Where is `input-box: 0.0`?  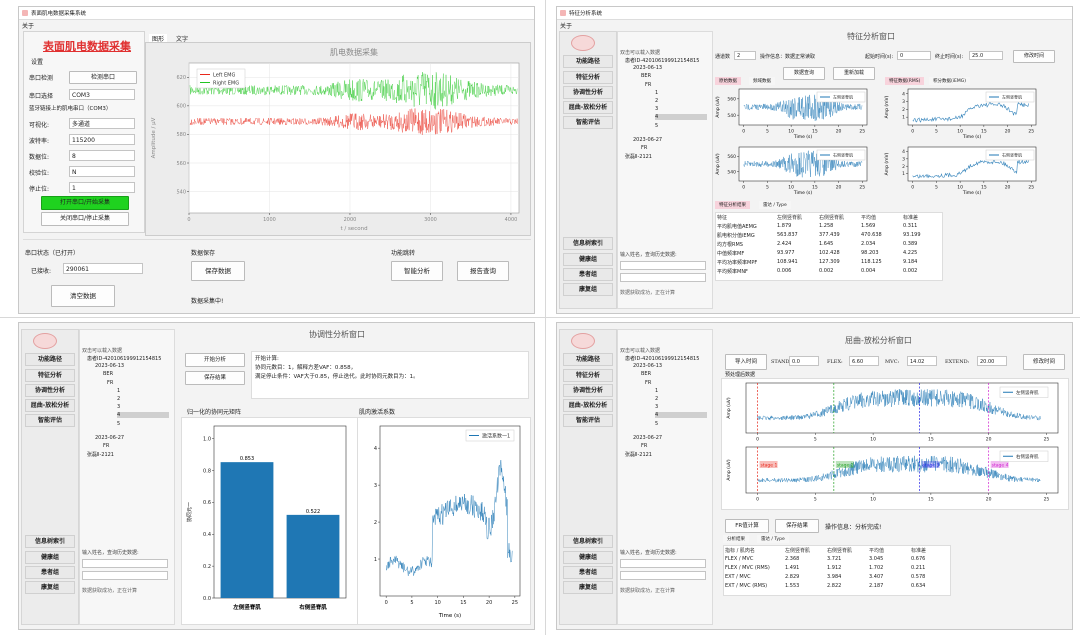
input-box: 0.0 is located at coordinates (804, 361).